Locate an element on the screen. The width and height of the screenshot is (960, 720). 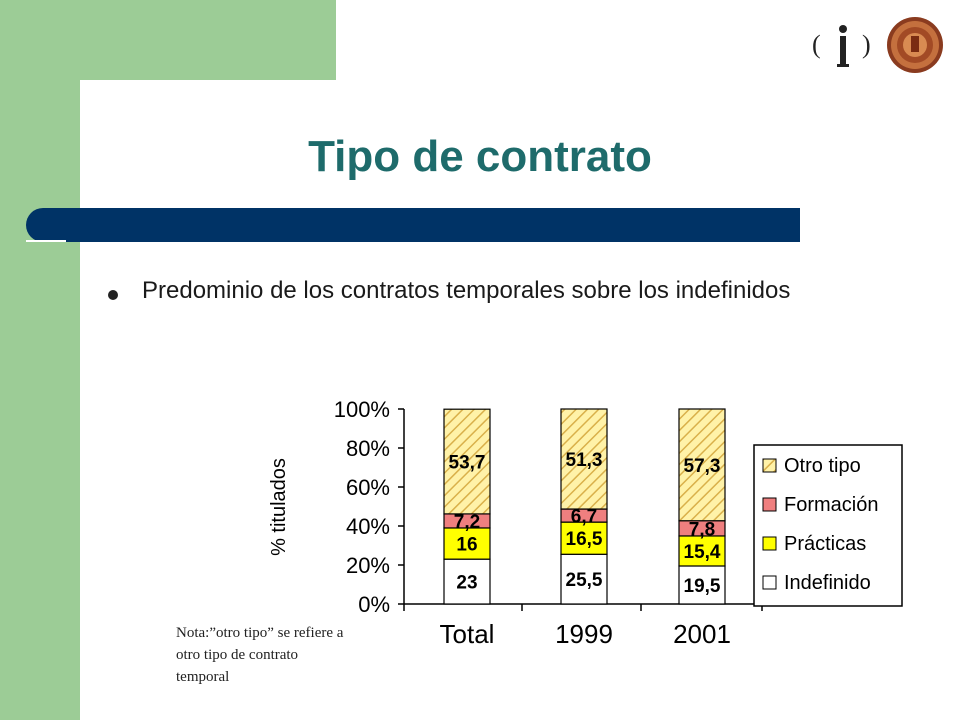
title-underline-band is located at coordinates (413, 225).